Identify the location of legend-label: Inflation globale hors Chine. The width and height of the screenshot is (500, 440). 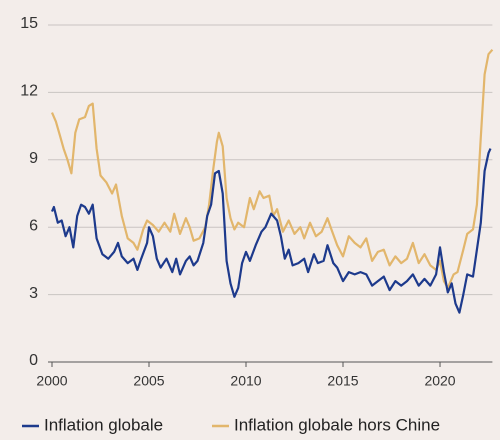
(337, 424).